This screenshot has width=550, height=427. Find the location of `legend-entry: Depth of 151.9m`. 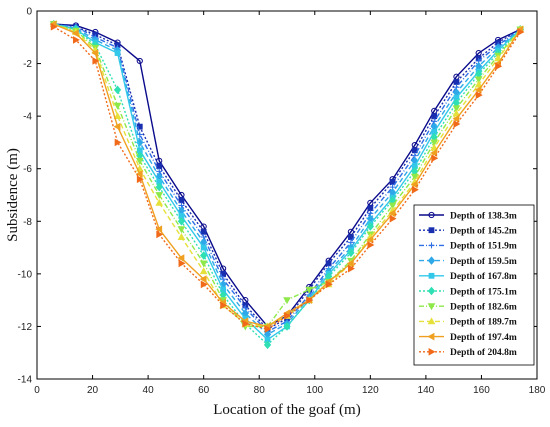

legend-entry: Depth of 151.9m is located at coordinates (468, 247).